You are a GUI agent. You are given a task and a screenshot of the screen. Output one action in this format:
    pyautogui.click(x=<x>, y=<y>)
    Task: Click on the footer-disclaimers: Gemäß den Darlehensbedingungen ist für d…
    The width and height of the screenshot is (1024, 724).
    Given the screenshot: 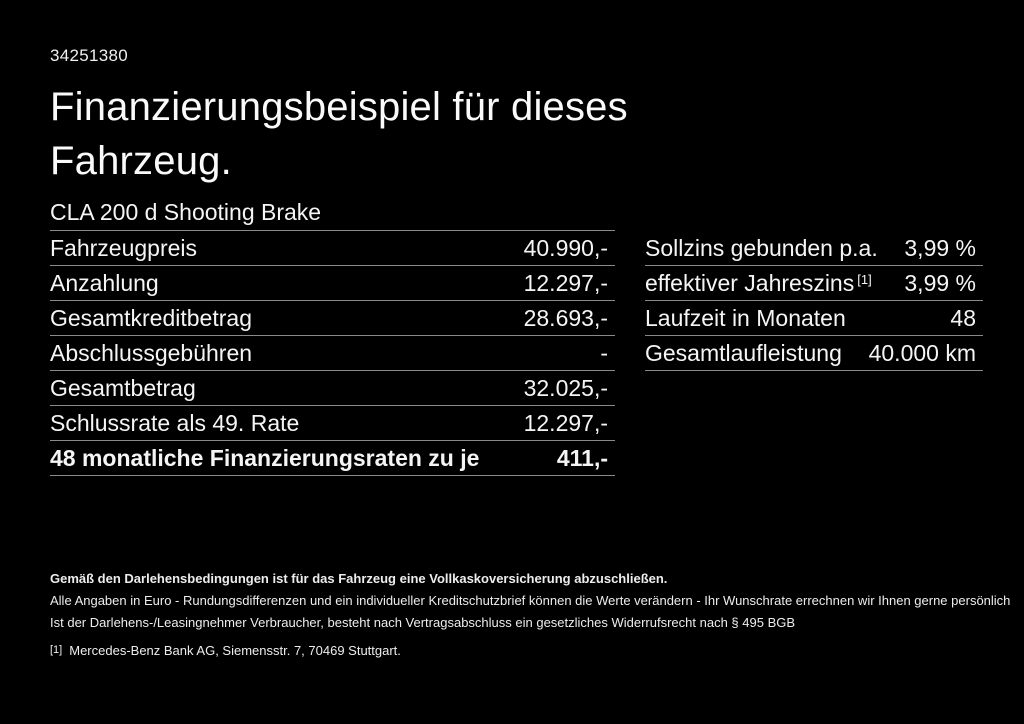 What is the action you would take?
    pyautogui.click(x=530, y=614)
    